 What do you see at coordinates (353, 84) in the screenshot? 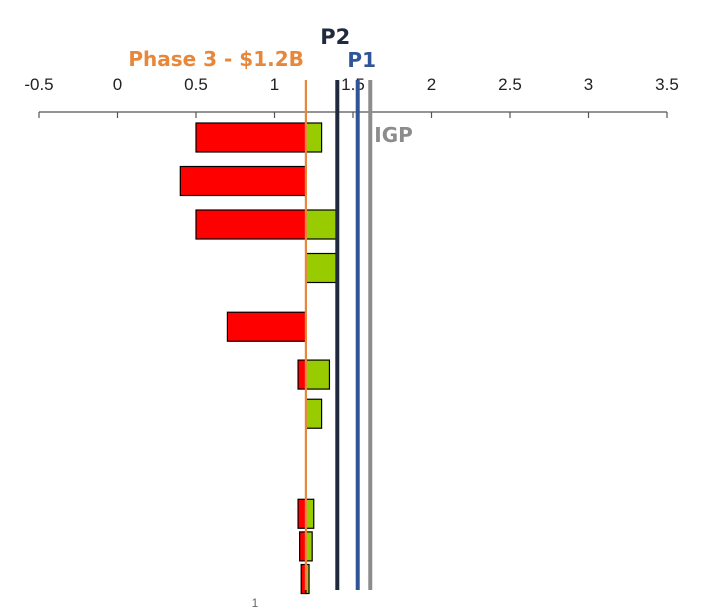
I see `x-tick-label: 1.5` at bounding box center [353, 84].